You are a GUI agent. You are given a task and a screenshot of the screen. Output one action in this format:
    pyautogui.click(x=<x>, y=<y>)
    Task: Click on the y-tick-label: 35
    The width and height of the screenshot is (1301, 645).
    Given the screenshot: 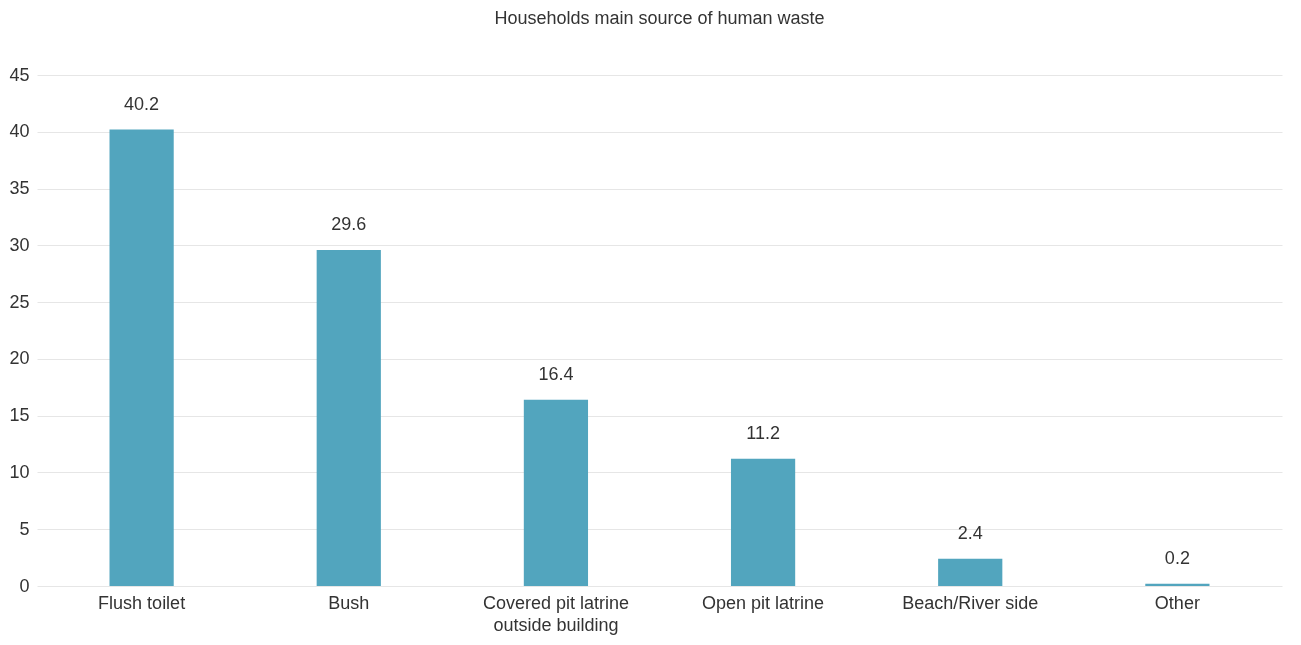 What is the action you would take?
    pyautogui.click(x=19, y=188)
    